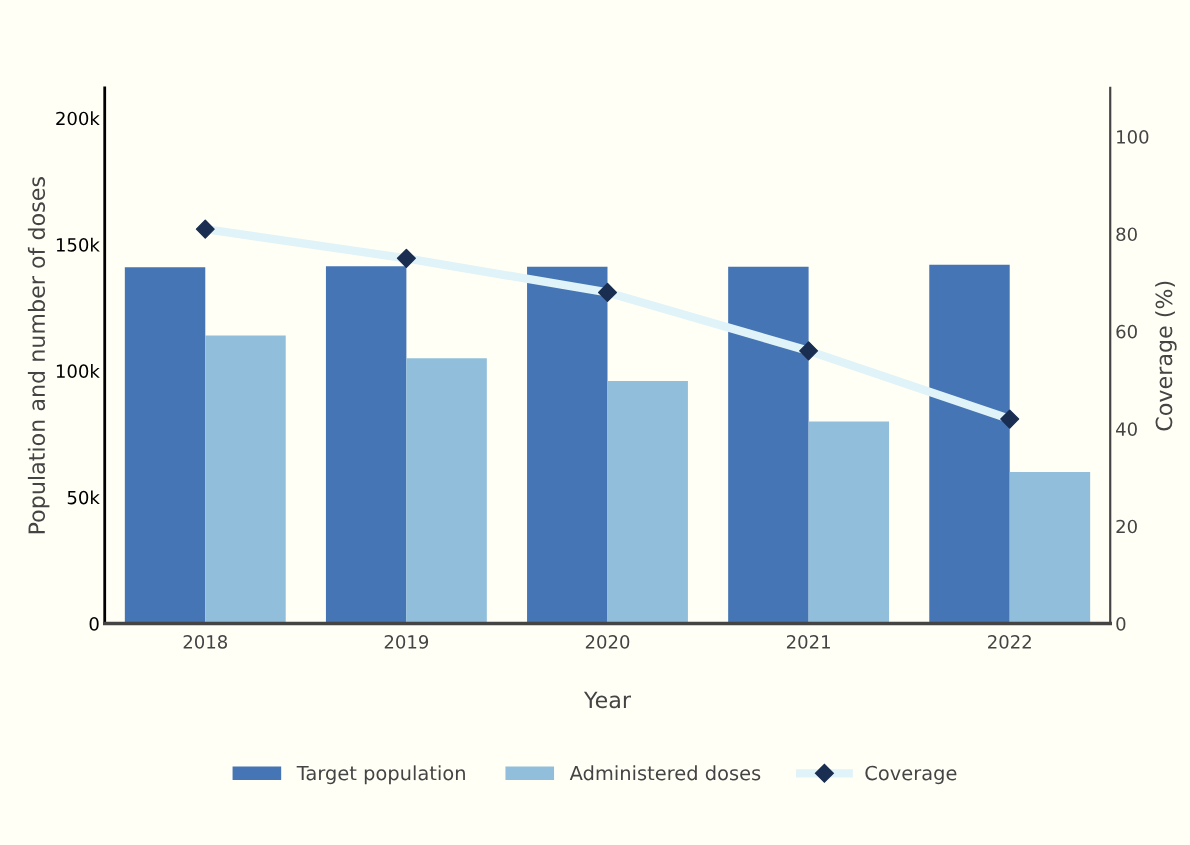 The width and height of the screenshot is (1190, 845). What do you see at coordinates (1166, 356) in the screenshot?
I see `y2-axis-title: Coverage (%)` at bounding box center [1166, 356].